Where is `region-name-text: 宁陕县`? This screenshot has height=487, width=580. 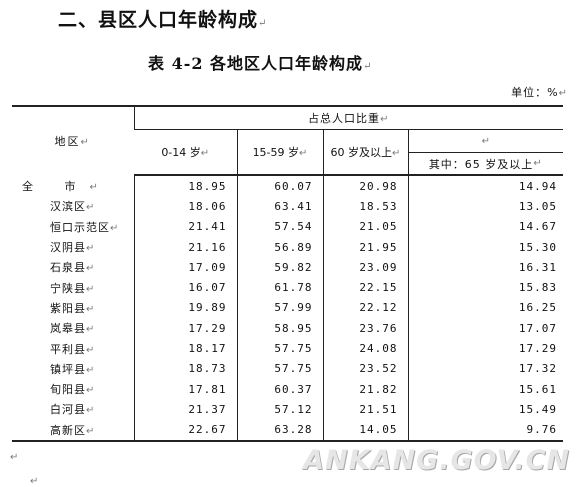 region-name-text: 宁陕县 is located at coordinates (68, 288).